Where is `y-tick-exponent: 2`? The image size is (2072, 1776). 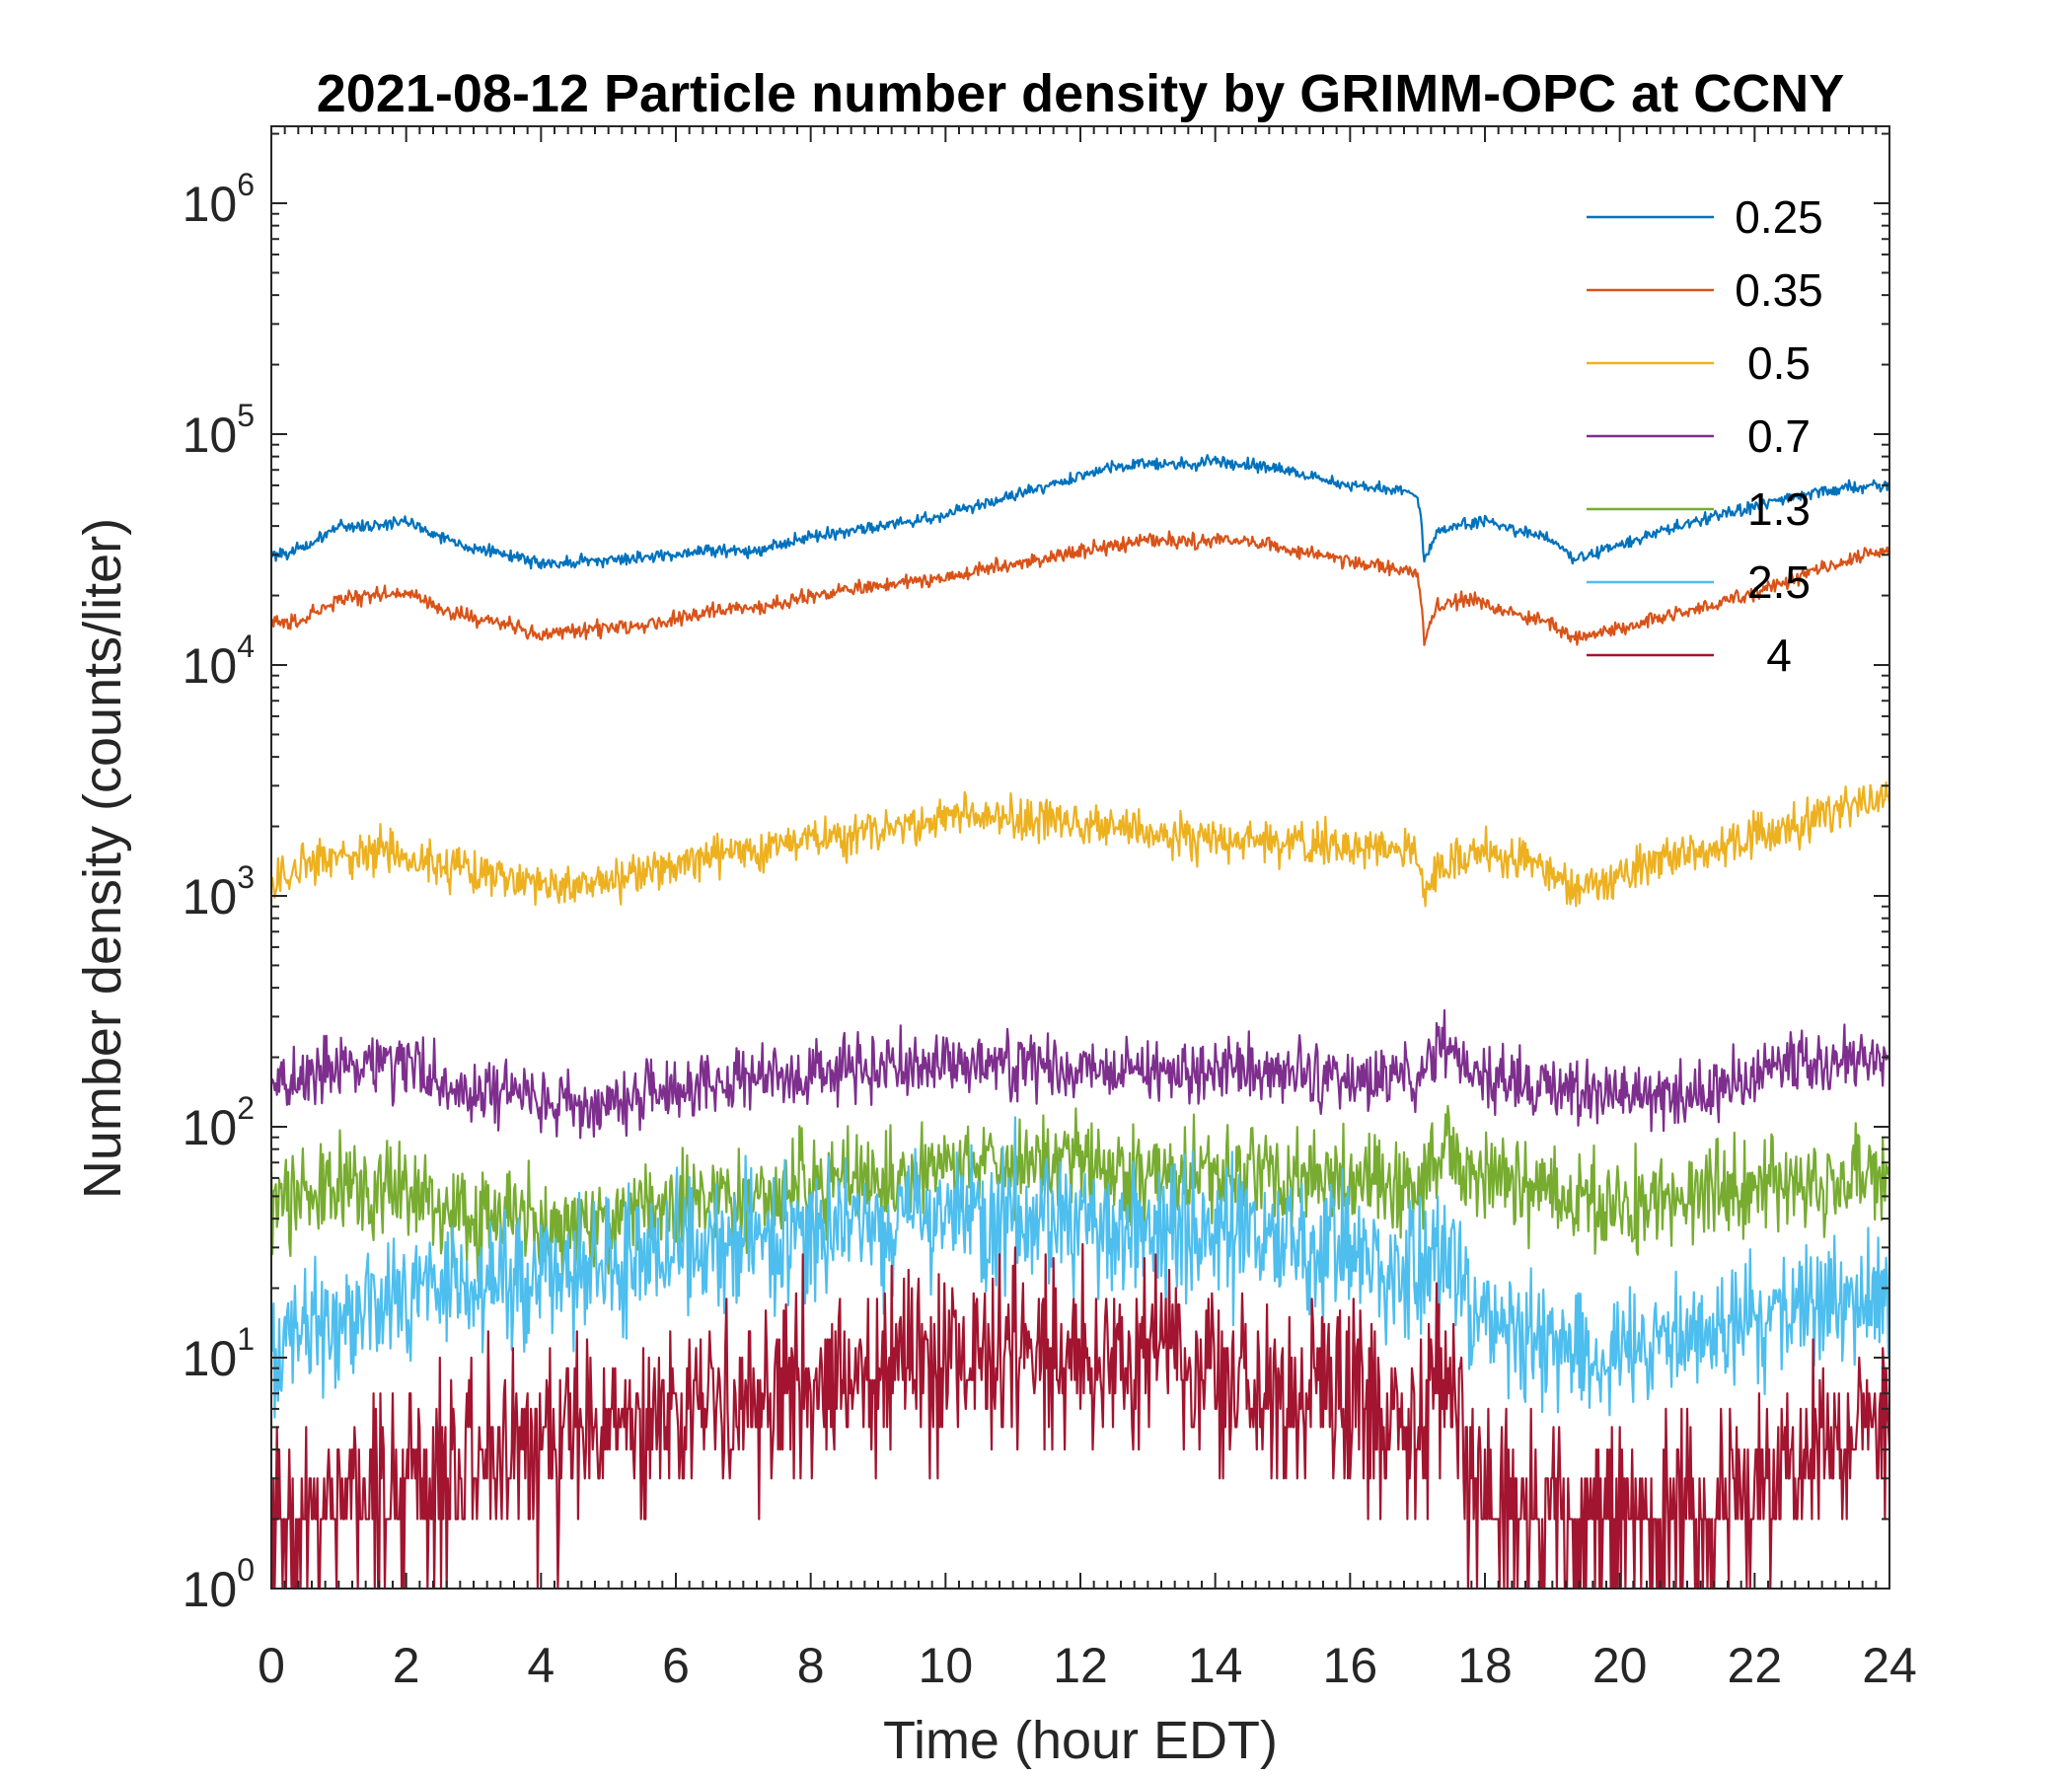
y-tick-exponent: 2 is located at coordinates (246, 1108).